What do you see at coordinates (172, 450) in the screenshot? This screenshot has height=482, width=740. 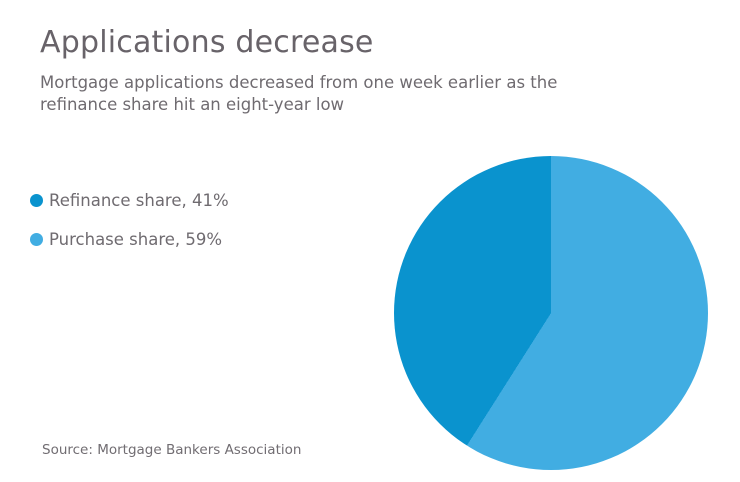 I see `source-note: Source: Mortgage Bankers Association` at bounding box center [172, 450].